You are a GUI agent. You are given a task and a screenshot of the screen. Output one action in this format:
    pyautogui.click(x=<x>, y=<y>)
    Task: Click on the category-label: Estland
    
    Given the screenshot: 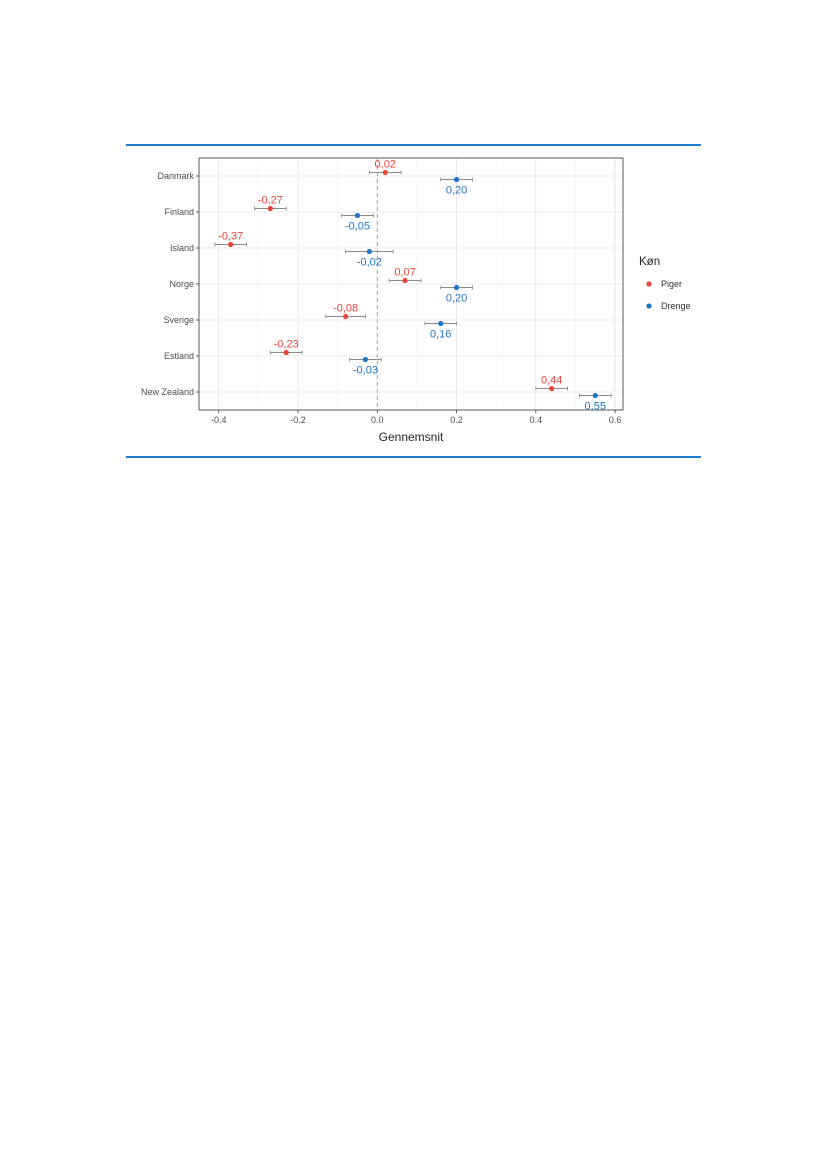 What is the action you would take?
    pyautogui.click(x=179, y=356)
    